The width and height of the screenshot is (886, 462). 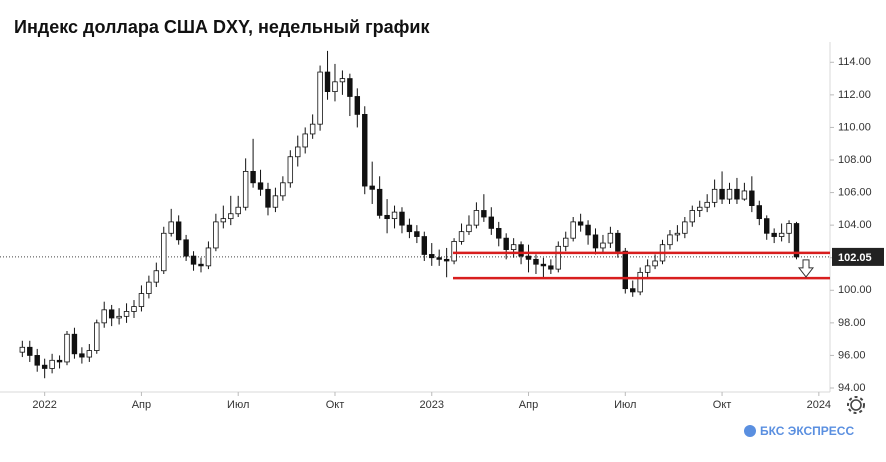 What do you see at coordinates (432, 405) in the screenshot?
I see `x-tick-label: 2023` at bounding box center [432, 405].